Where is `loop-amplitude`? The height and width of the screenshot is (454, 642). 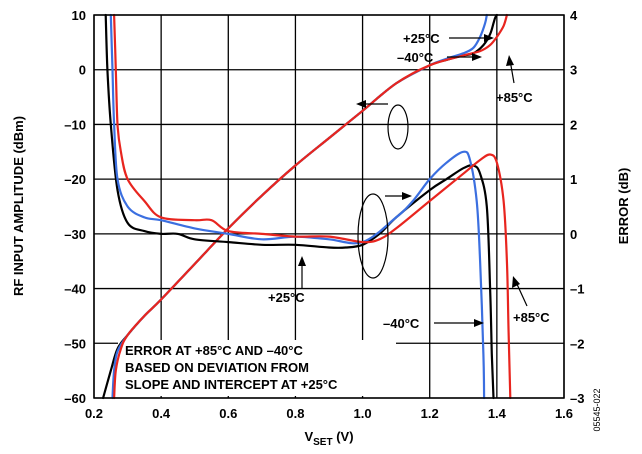 loop-amplitude is located at coordinates (398, 127).